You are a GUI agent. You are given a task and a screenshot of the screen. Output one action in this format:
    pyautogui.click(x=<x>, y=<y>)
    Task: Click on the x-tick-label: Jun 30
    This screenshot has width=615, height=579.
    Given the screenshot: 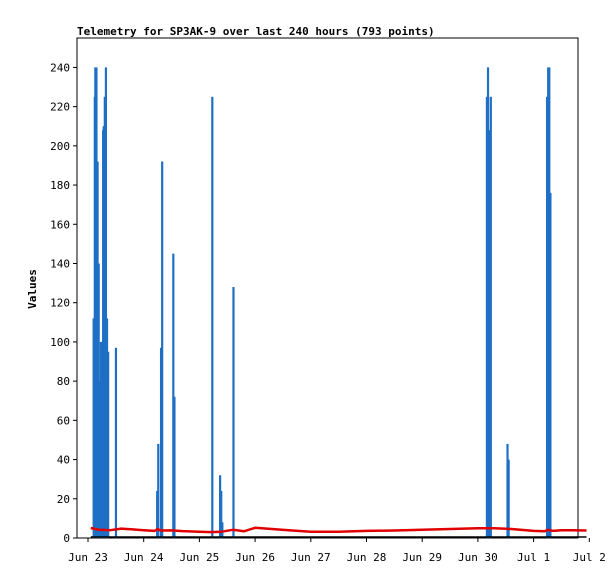 What is the action you would take?
    pyautogui.click(x=478, y=557)
    